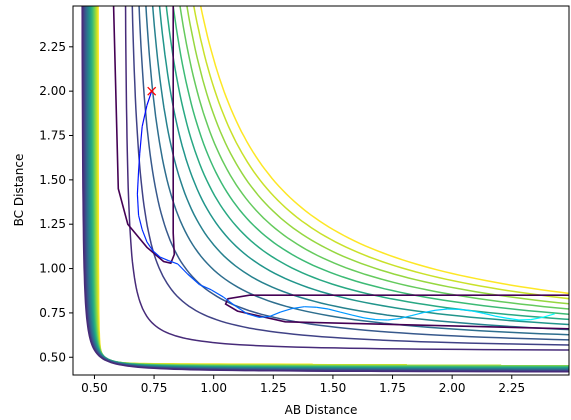 The width and height of the screenshot is (571, 420). I want to click on y-tick-label: 1.25, so click(52, 224).